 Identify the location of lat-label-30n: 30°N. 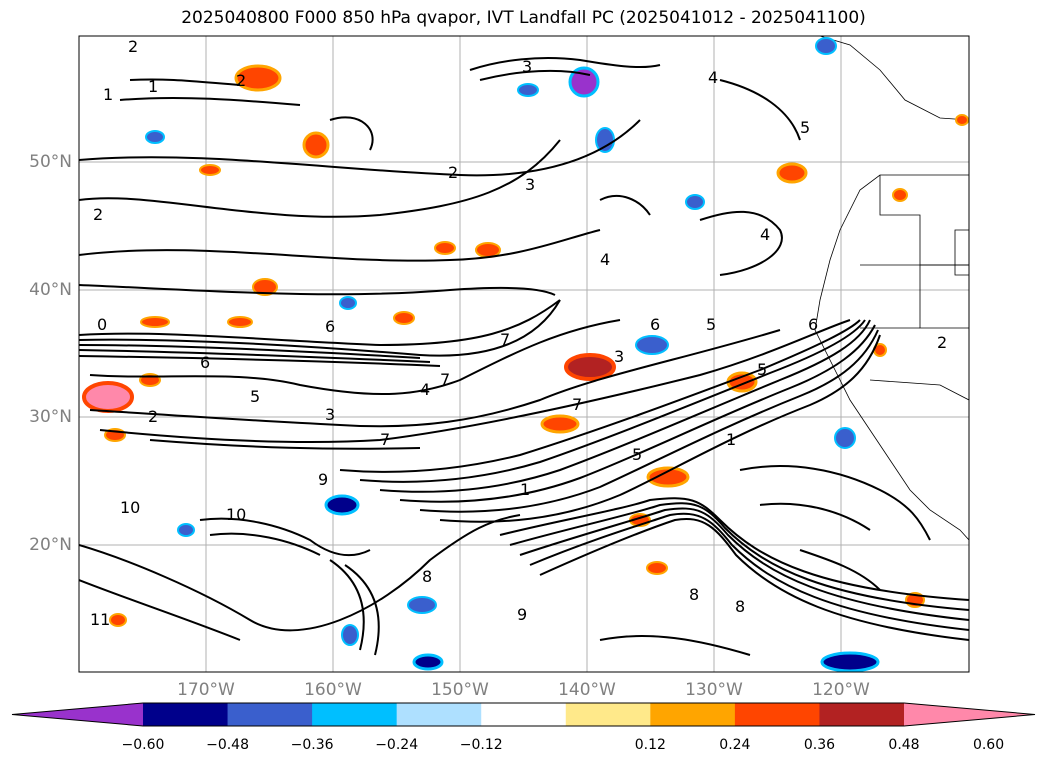
(50, 417).